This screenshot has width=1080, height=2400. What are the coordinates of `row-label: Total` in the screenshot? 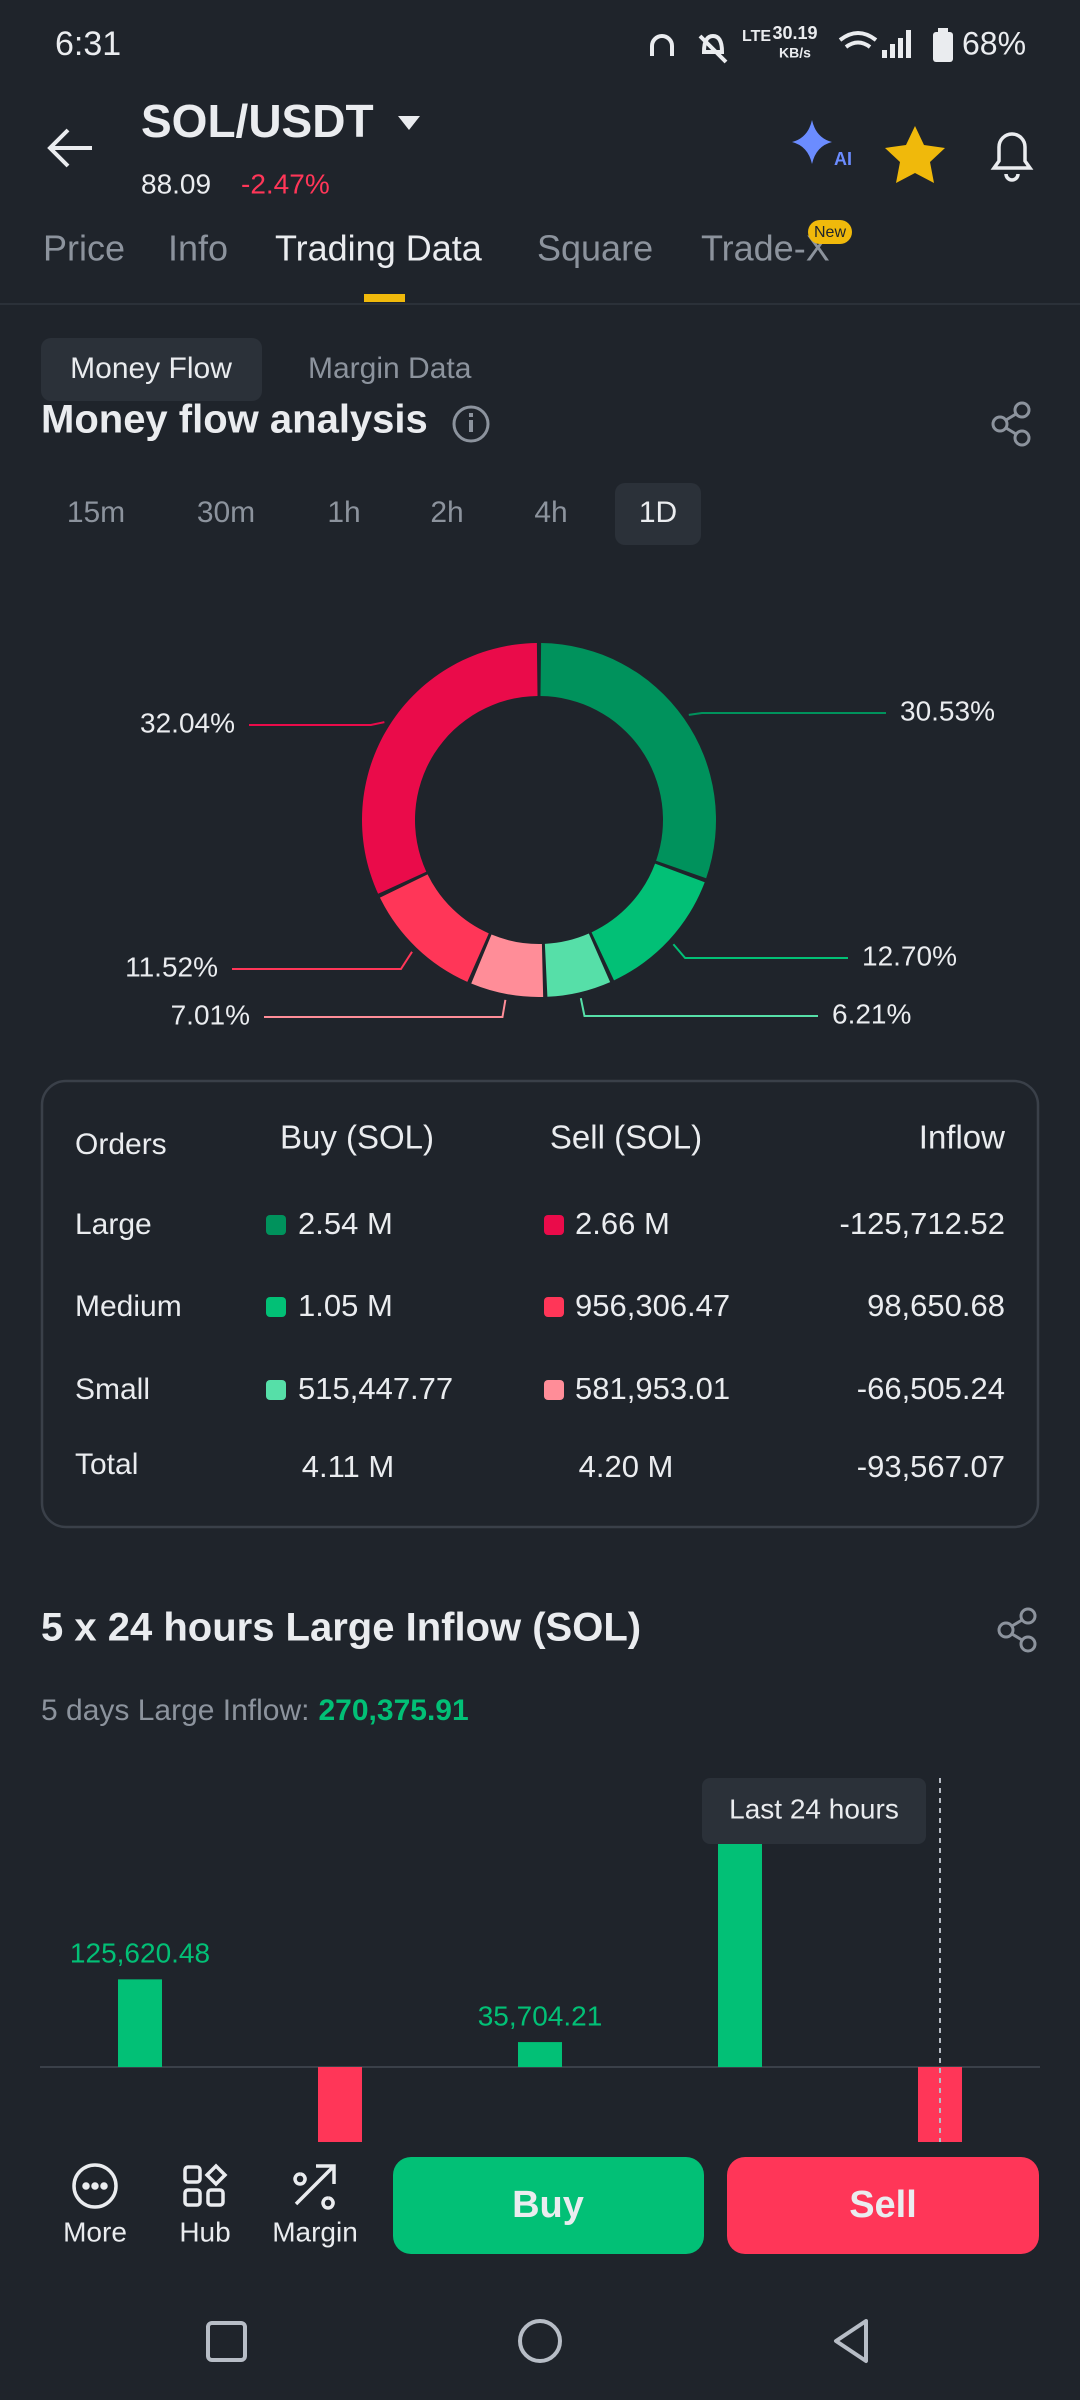 It's located at (106, 1464).